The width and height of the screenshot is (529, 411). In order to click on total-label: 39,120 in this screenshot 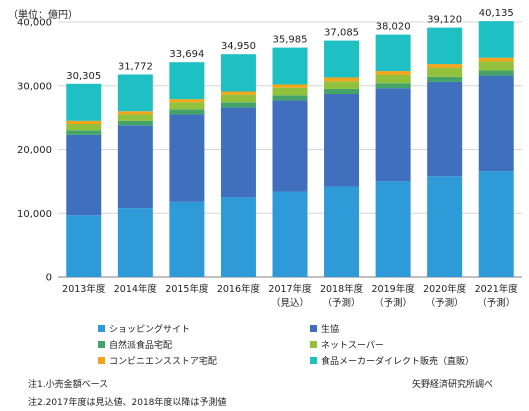, I will do `click(444, 20)`.